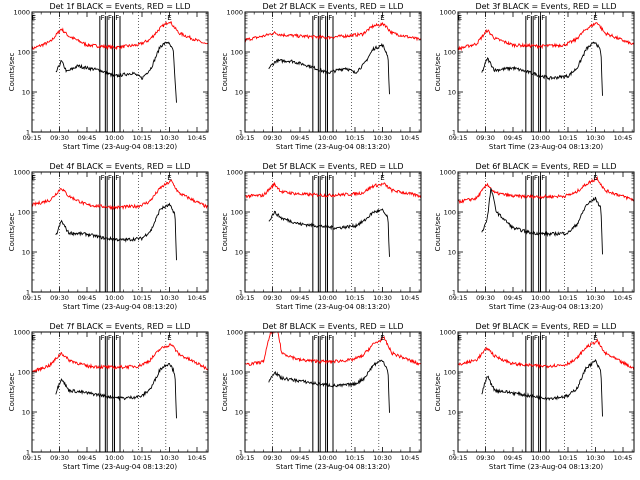 The width and height of the screenshot is (640, 480). Describe the element at coordinates (545, 166) in the screenshot. I see `panel-title: Det 6f BLACK = Events, RED = LLD` at that location.